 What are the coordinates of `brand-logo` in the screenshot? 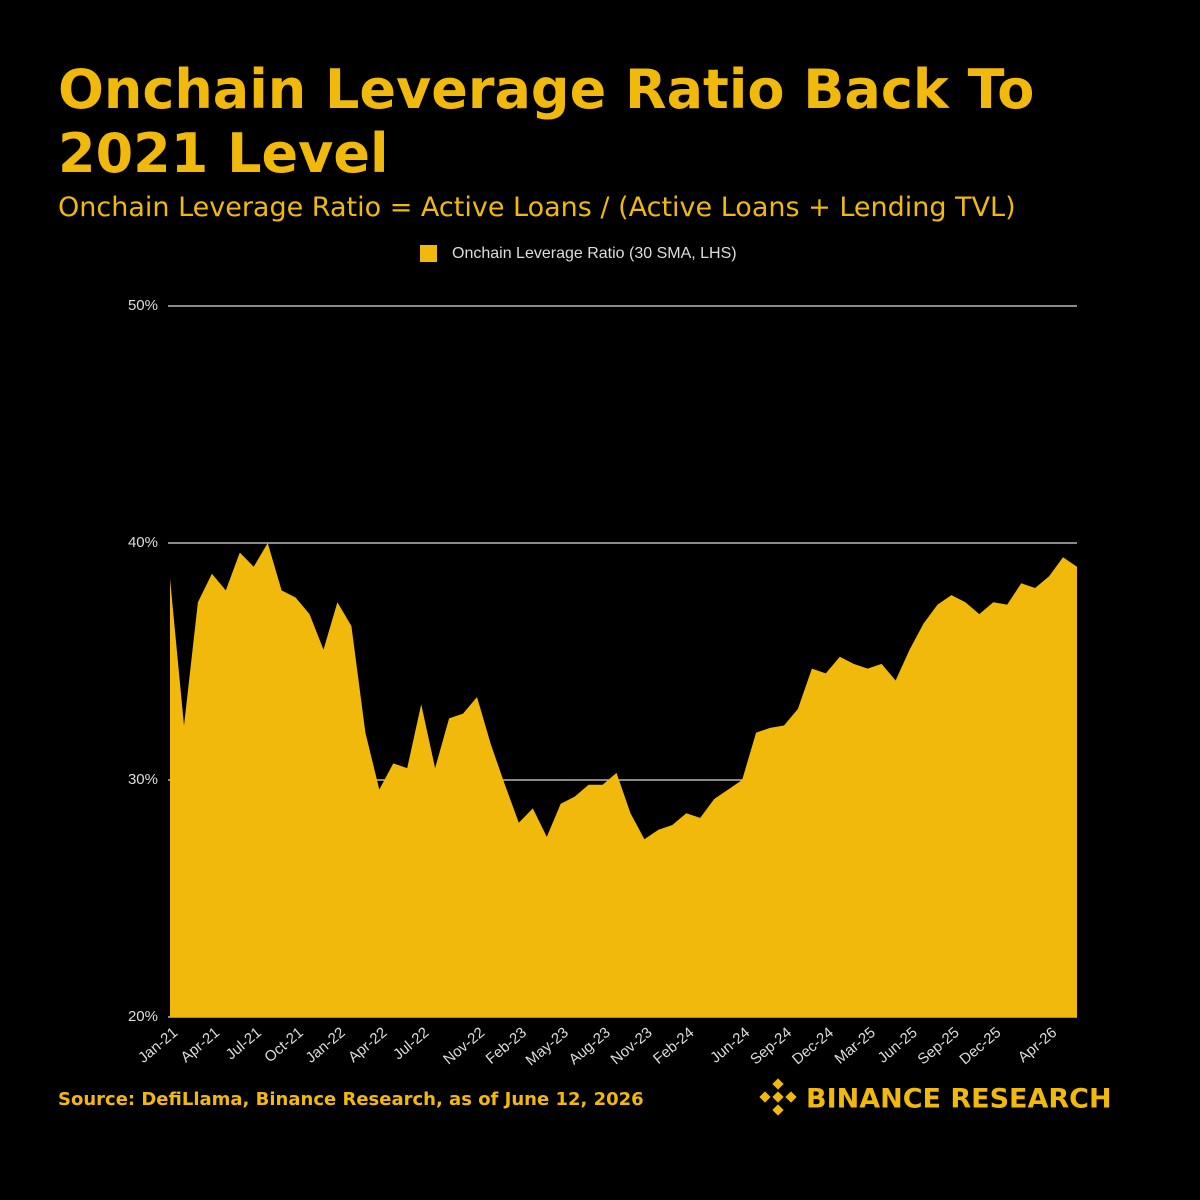 It's located at (778, 1097).